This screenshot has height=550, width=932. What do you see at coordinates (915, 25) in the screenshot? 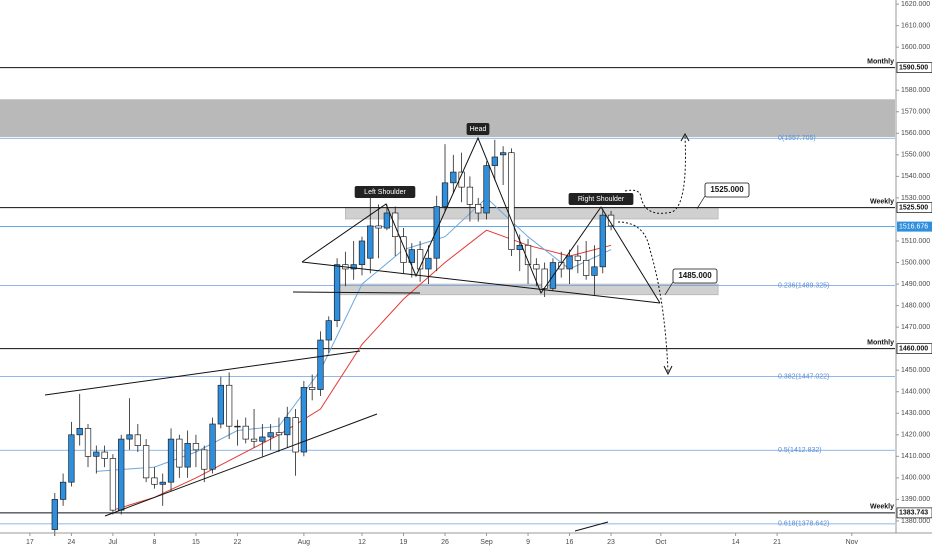
I see `y-tick-label: 1610.000` at bounding box center [915, 25].